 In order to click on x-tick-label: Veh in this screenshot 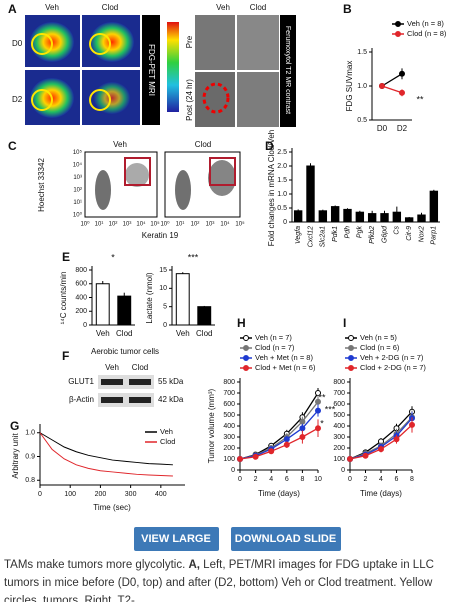, I will do `click(103, 333)`.